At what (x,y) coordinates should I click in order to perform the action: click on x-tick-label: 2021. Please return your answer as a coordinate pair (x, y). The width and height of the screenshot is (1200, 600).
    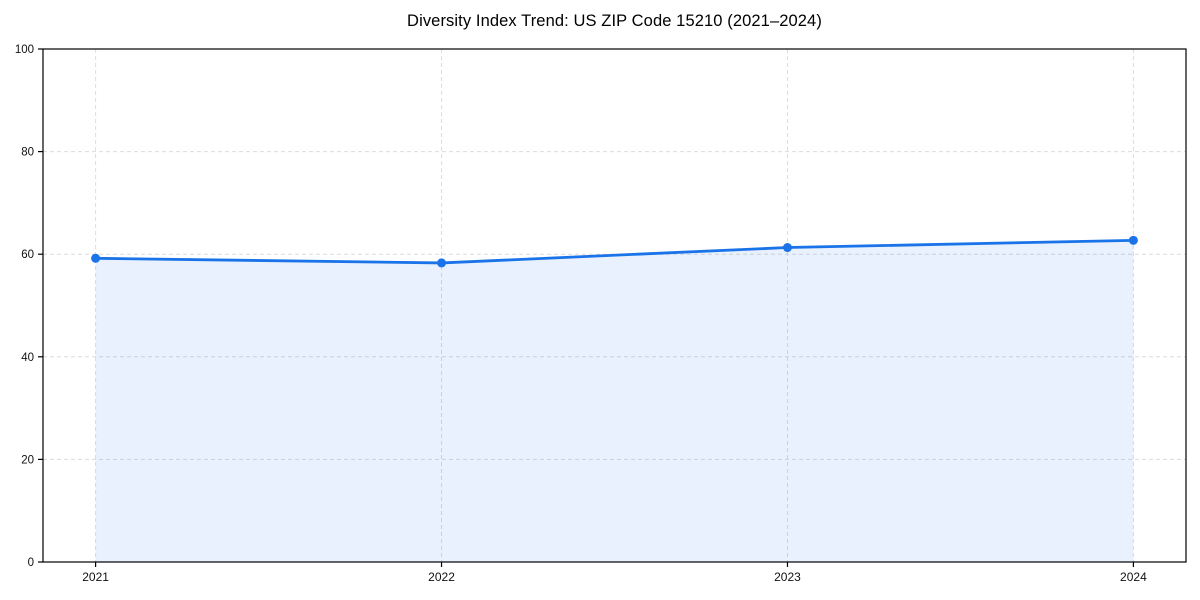
    Looking at the image, I should click on (95, 577).